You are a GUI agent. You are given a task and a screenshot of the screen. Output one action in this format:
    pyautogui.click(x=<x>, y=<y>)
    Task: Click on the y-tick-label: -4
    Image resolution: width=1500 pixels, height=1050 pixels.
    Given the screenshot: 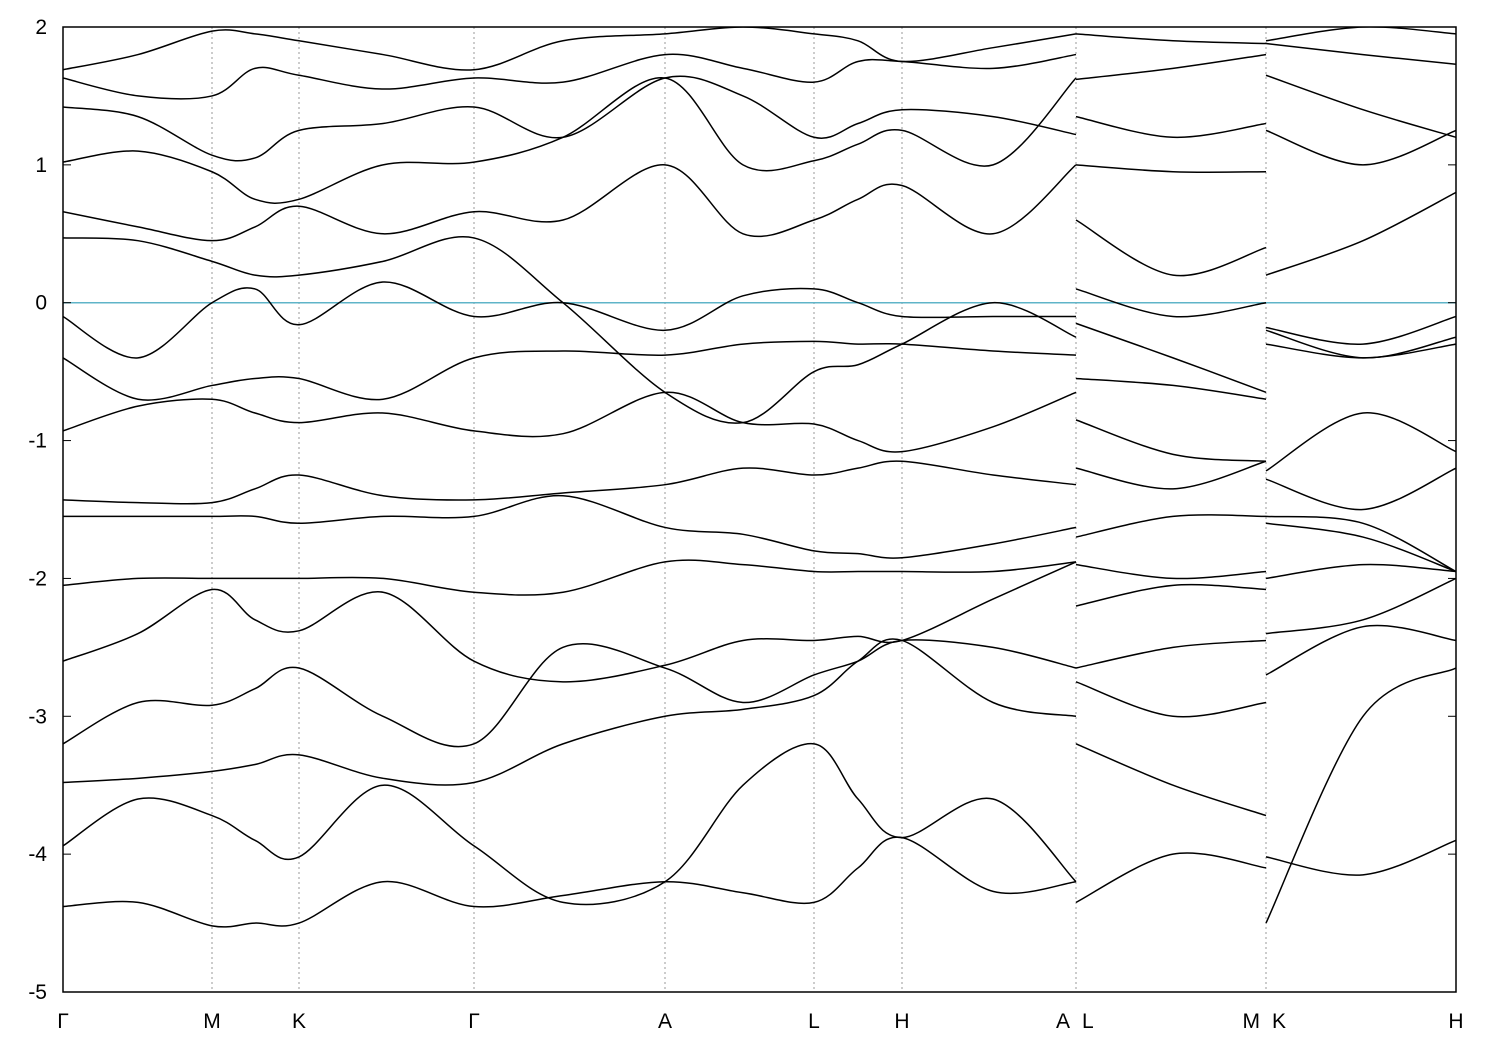 What is the action you would take?
    pyautogui.click(x=37, y=854)
    